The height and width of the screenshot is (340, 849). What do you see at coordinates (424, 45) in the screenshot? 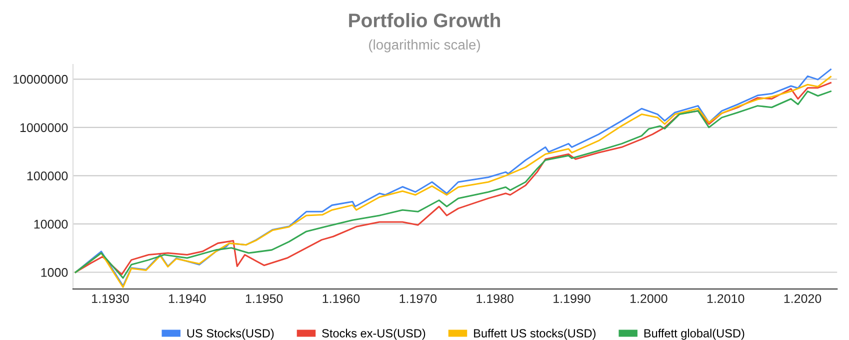
I see `chart-subtitle: (logarithmic scale)` at bounding box center [424, 45].